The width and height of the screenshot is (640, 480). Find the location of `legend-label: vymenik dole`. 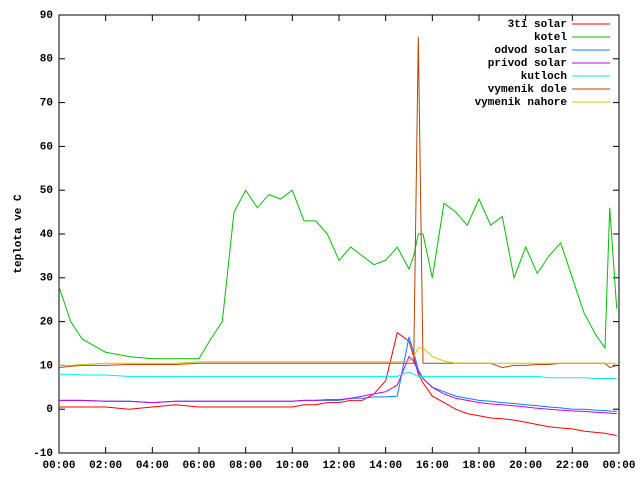

legend-label: vymenik dole is located at coordinates (528, 90).